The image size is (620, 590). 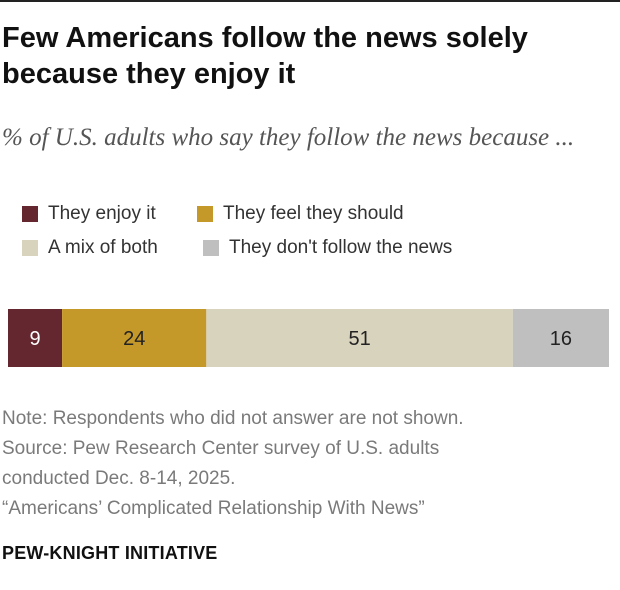 What do you see at coordinates (310, 1) in the screenshot?
I see `top-rule` at bounding box center [310, 1].